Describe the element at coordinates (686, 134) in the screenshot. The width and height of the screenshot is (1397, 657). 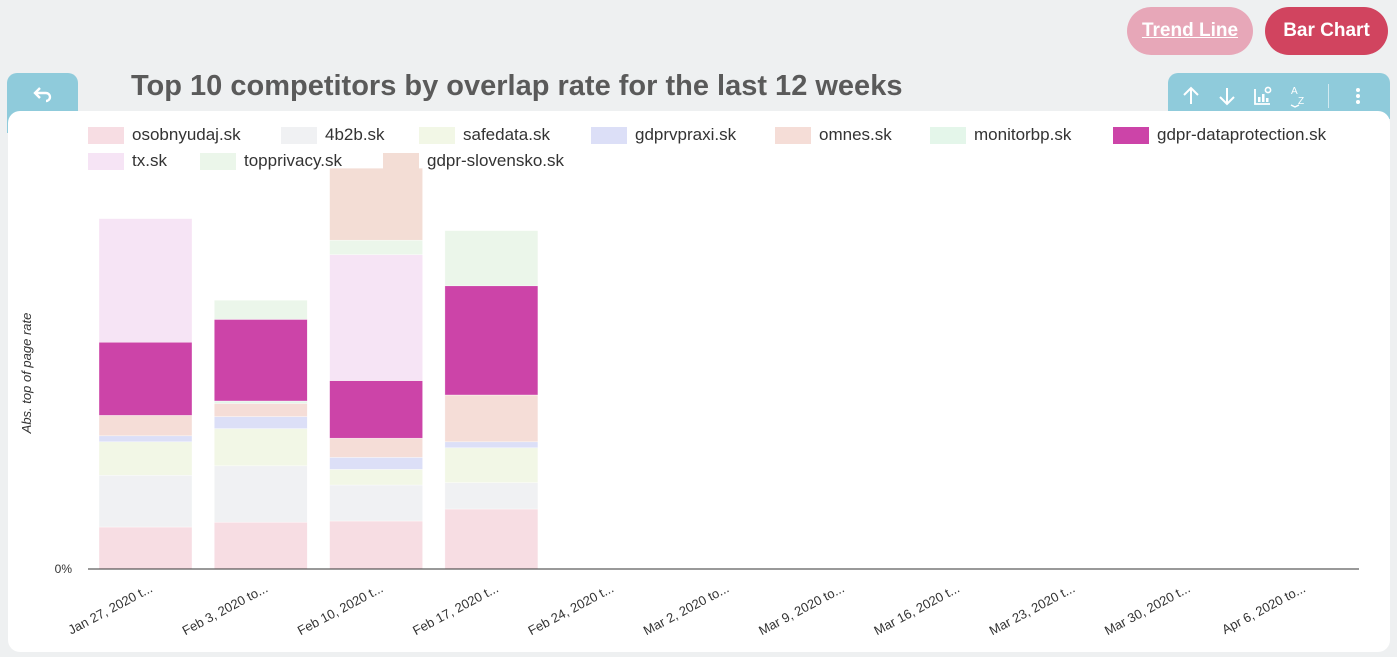
I see `legend-label: gdprvpraxi.sk` at that location.